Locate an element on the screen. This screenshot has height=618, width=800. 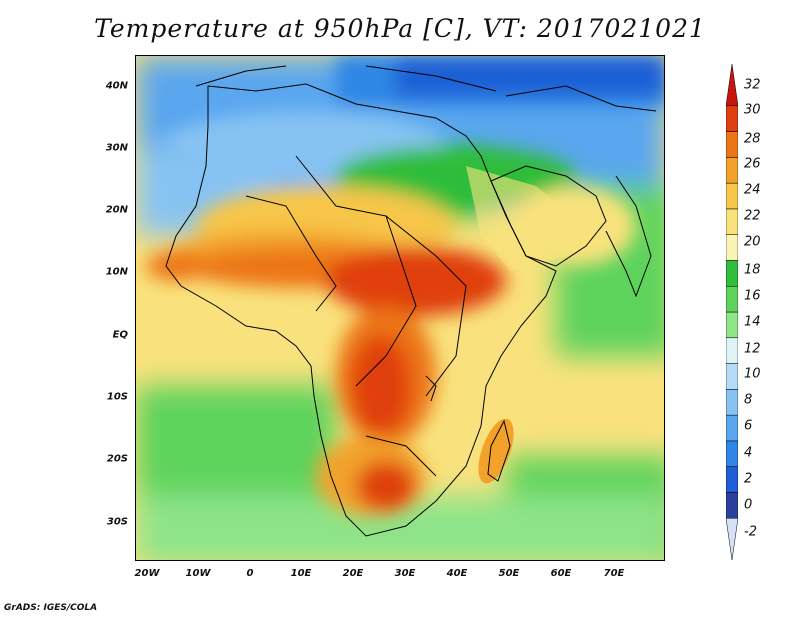
credit-text: GrADS: IGES/COLA is located at coordinates (51, 608).